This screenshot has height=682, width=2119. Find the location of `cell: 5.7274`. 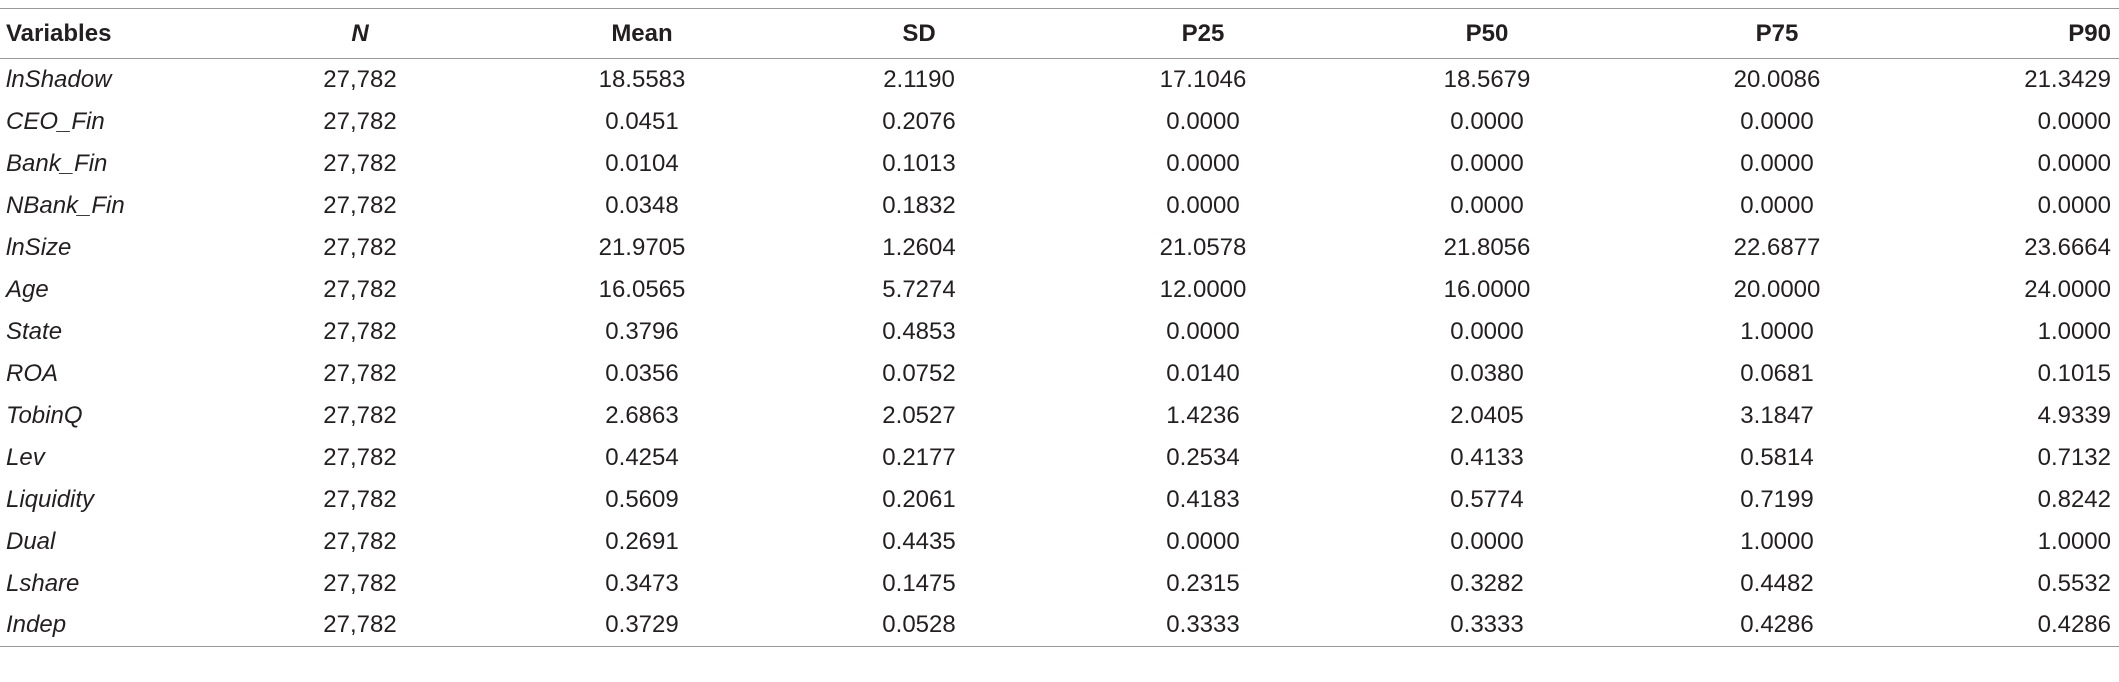

cell: 5.7274 is located at coordinates (919, 289).